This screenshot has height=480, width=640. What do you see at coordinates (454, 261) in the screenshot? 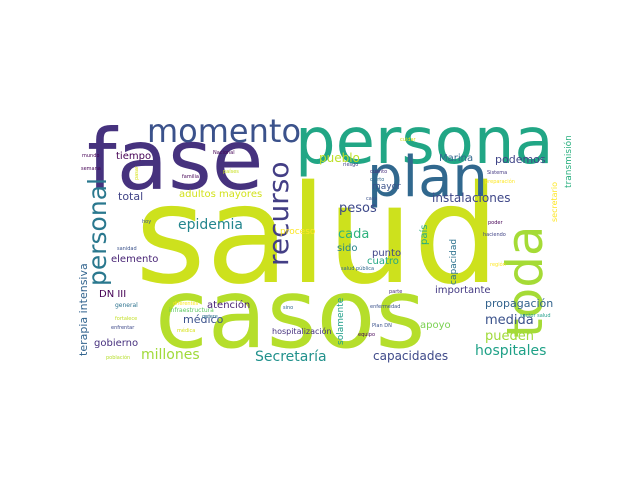
I see `word-capacidad: capacidad` at bounding box center [454, 261].